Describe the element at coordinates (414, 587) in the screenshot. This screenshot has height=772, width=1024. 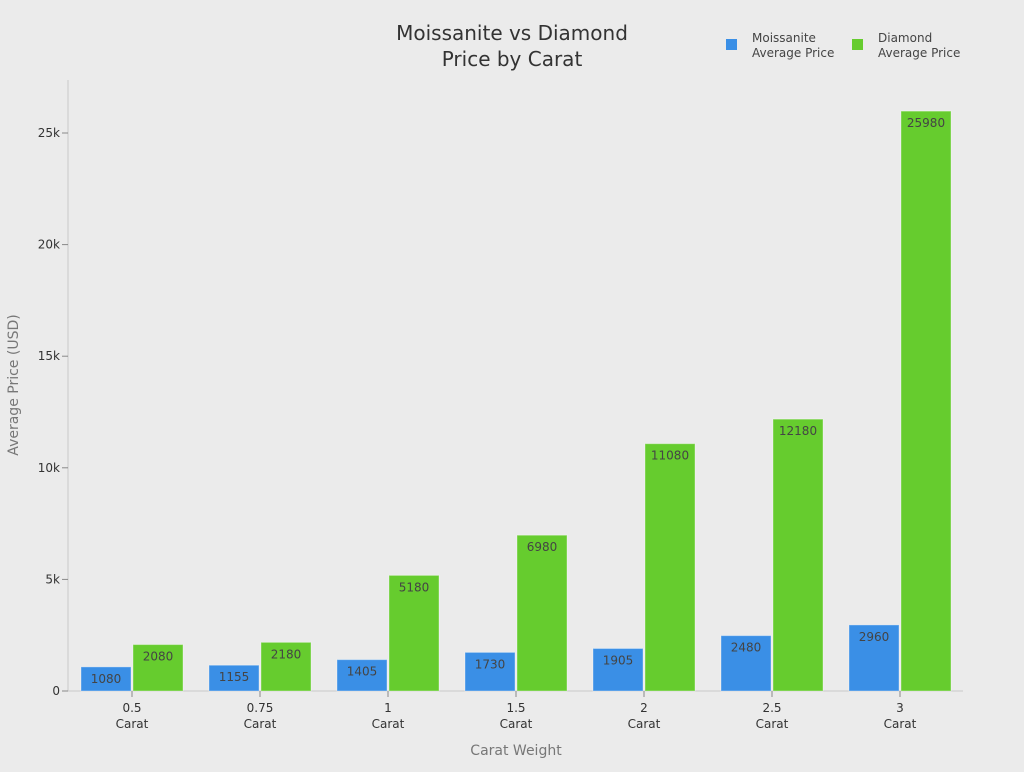
I see `bar-data-label: 5180` at that location.